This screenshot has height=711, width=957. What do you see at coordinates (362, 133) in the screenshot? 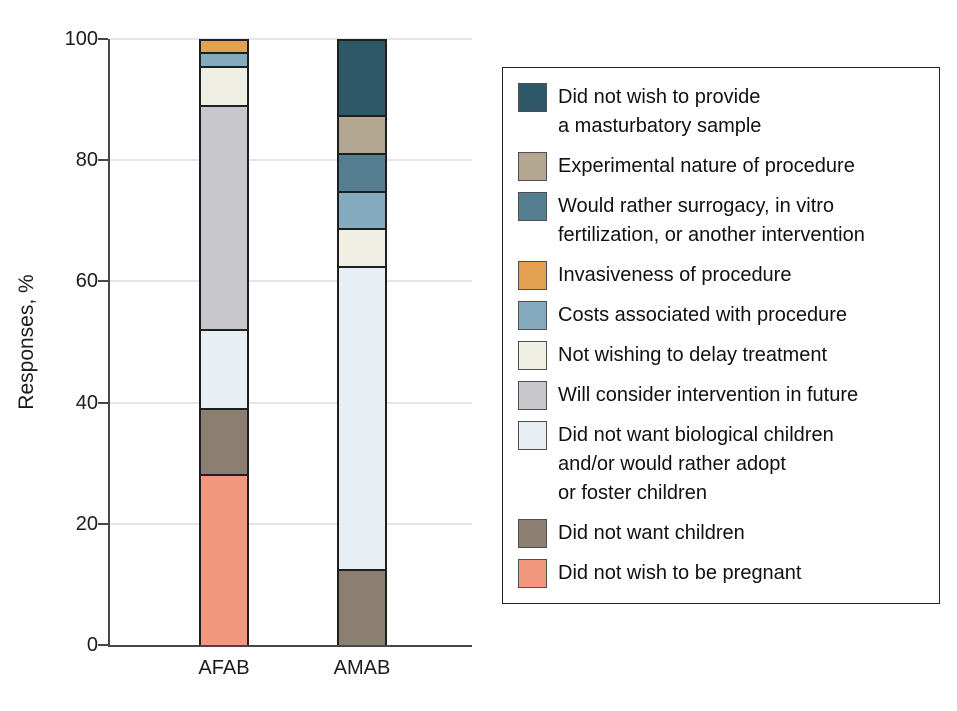
I see `bar-segment-experimental-nature-of-procedure` at bounding box center [362, 133].